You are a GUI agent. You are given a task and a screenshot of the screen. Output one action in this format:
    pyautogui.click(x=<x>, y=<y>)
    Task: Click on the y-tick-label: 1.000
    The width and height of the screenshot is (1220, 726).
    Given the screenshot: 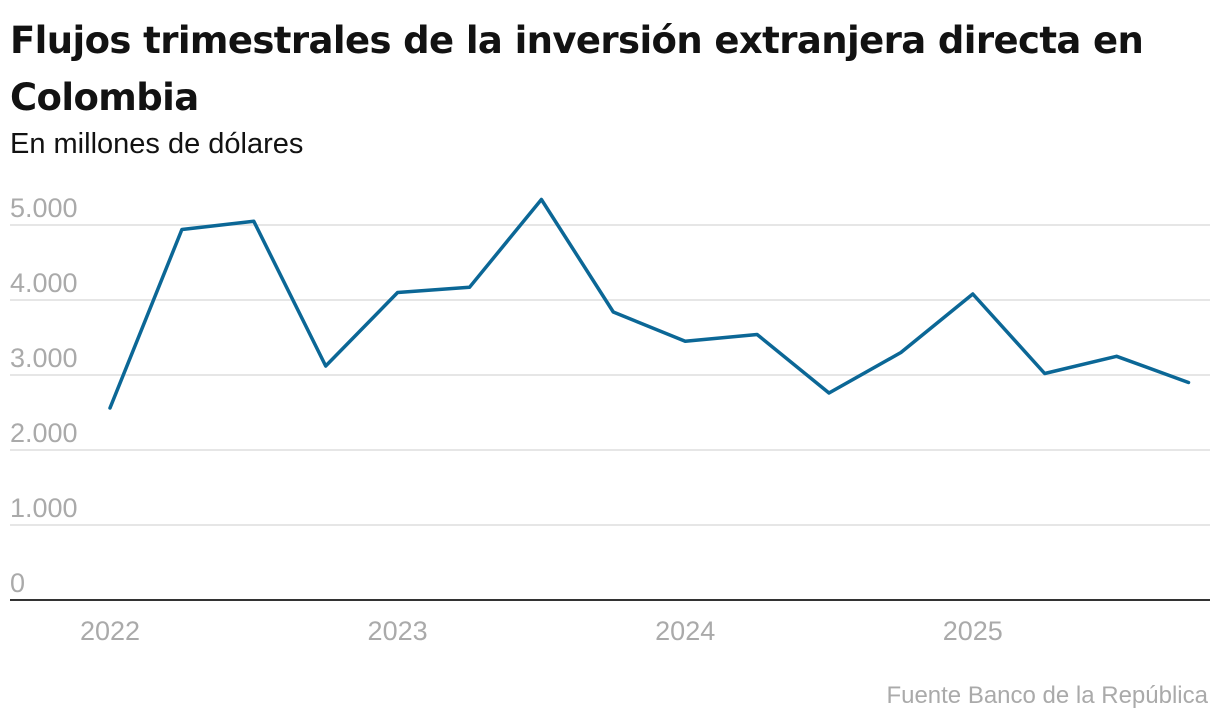 What is the action you would take?
    pyautogui.click(x=44, y=508)
    